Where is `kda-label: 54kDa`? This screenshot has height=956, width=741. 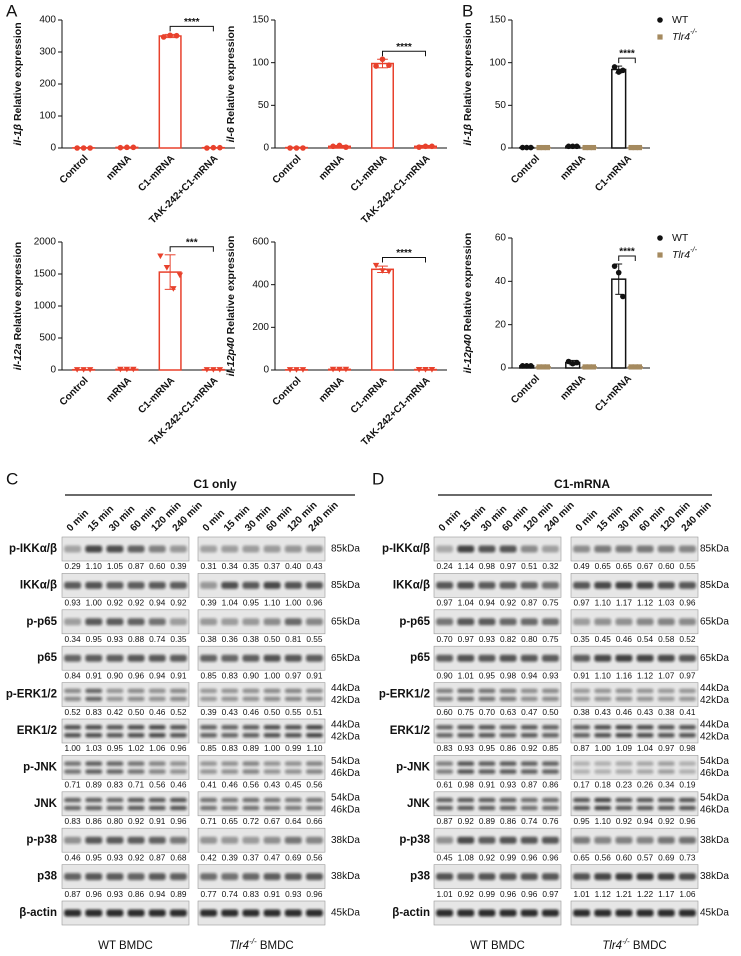 kda-label: 54kDa is located at coordinates (345, 797).